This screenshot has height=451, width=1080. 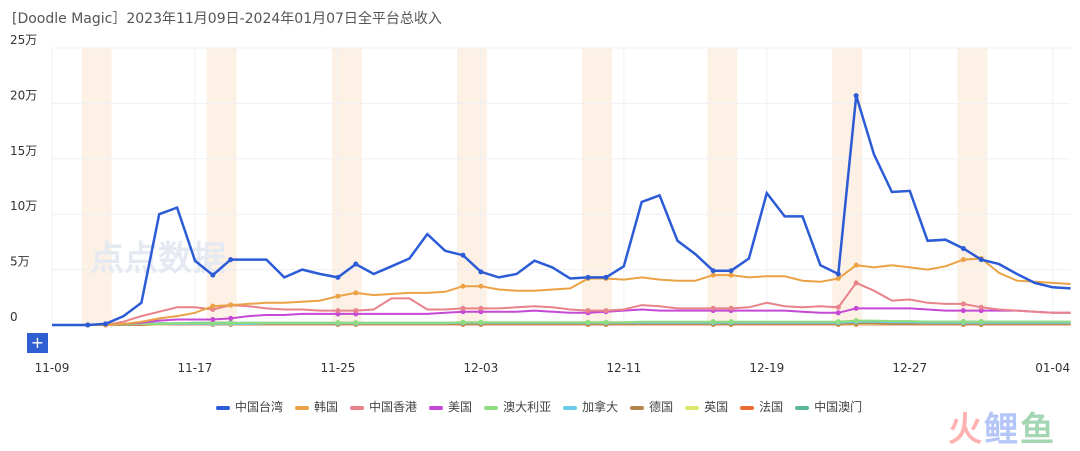 I want to click on legend-item: 中国澳门, so click(x=828, y=406).